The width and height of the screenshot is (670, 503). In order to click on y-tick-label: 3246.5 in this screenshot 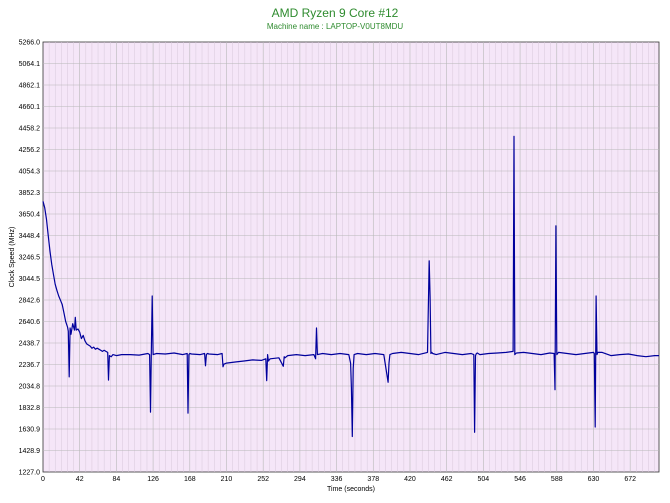, I will do `click(30, 258)`.